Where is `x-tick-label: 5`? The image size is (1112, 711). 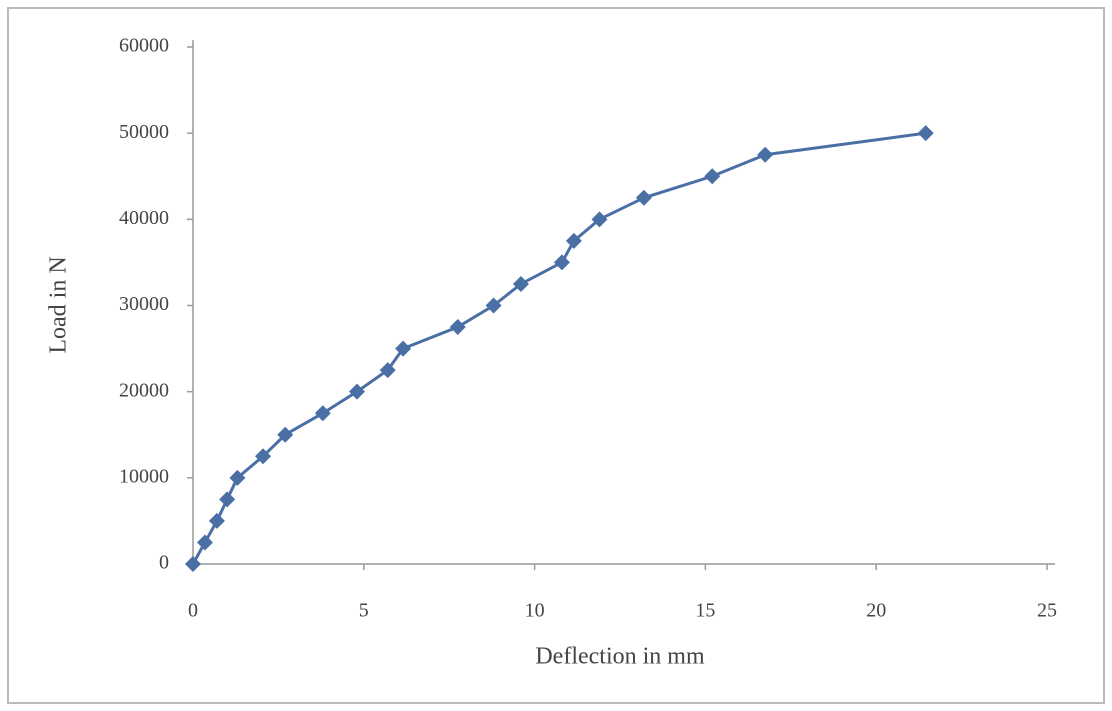 x-tick-label: 5 is located at coordinates (364, 611).